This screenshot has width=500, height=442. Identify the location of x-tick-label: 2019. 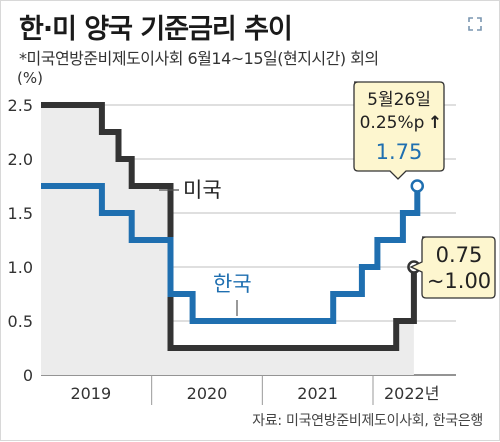
(90, 393).